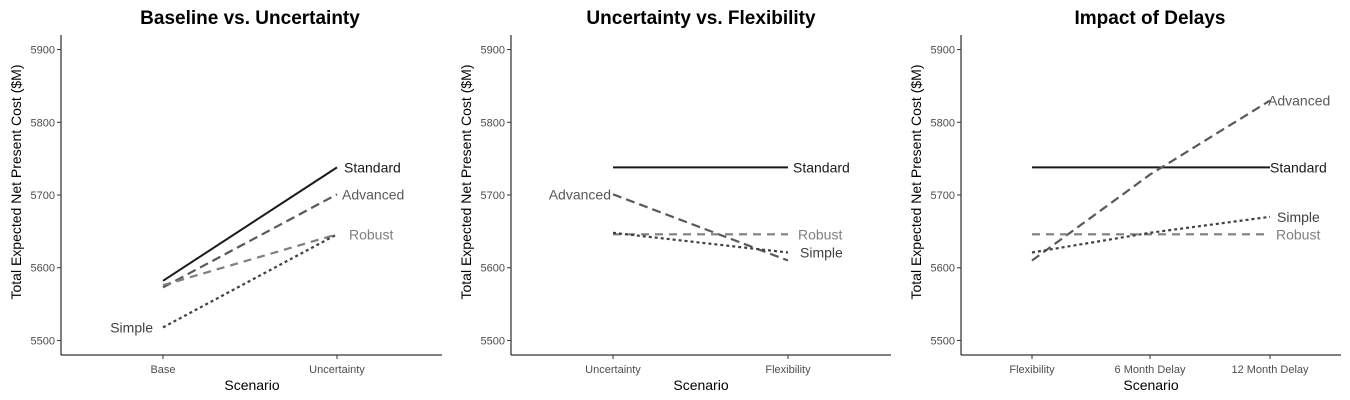 The height and width of the screenshot is (400, 1350). Describe the element at coordinates (1150, 18) in the screenshot. I see `chart-title: Impact of Delays` at that location.